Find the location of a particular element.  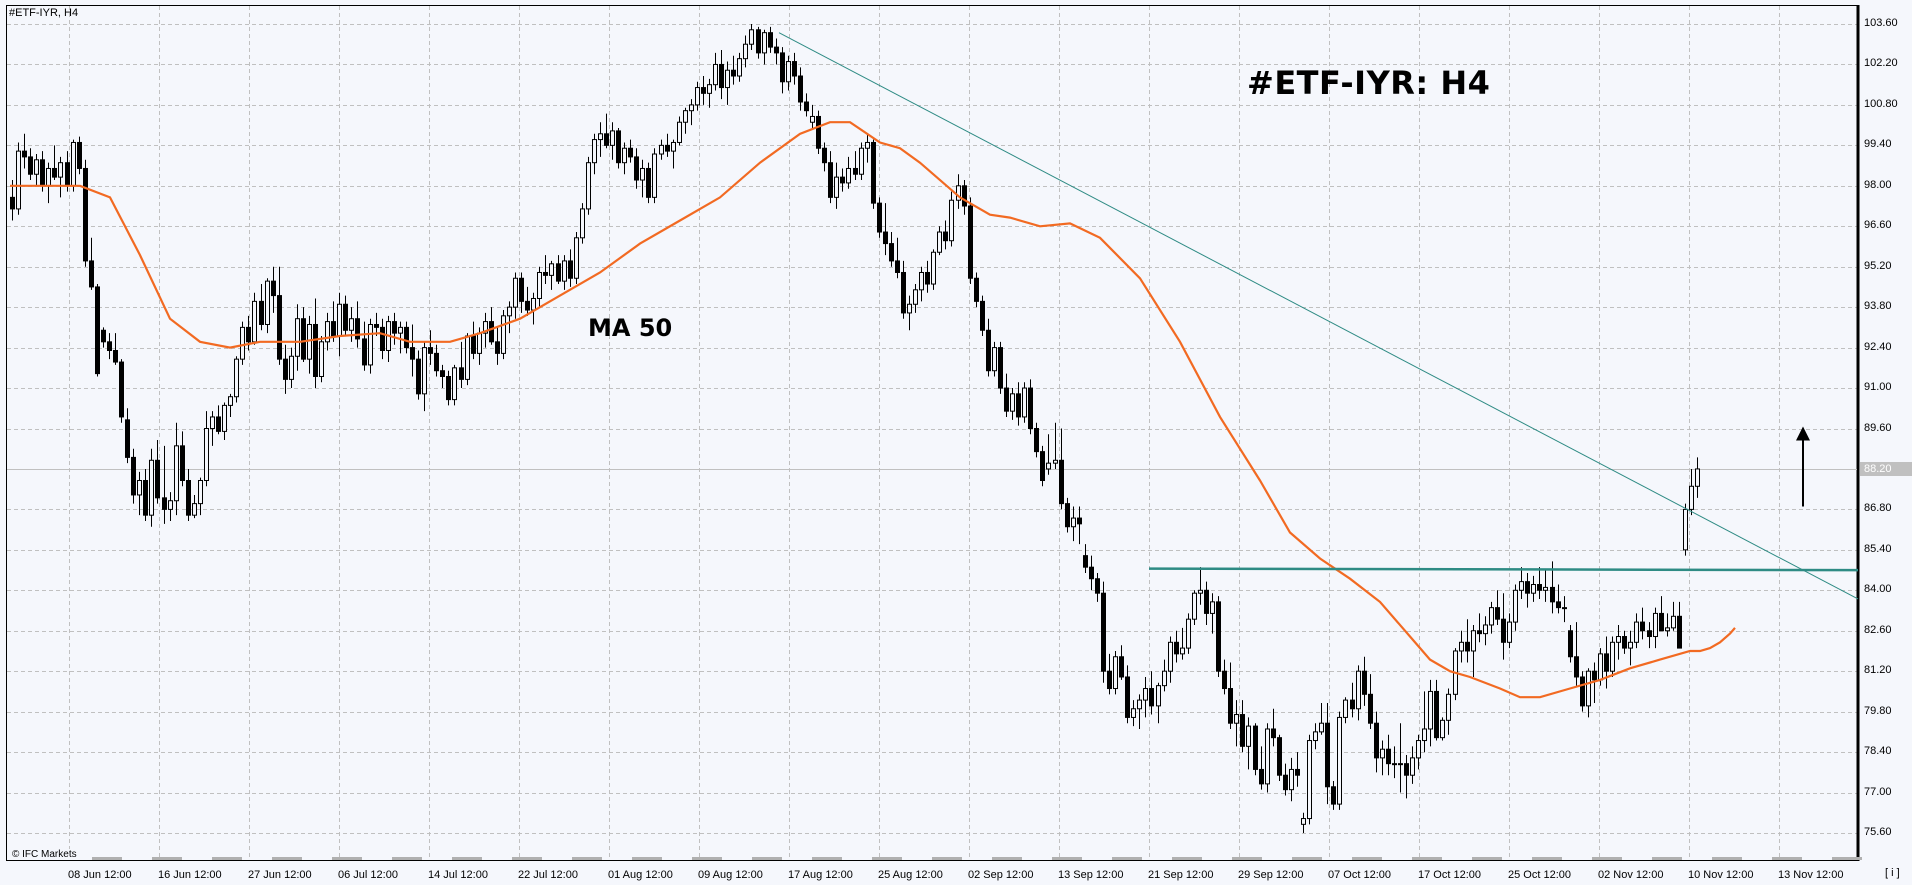

ma50-annotation: MA 50 is located at coordinates (630, 328).